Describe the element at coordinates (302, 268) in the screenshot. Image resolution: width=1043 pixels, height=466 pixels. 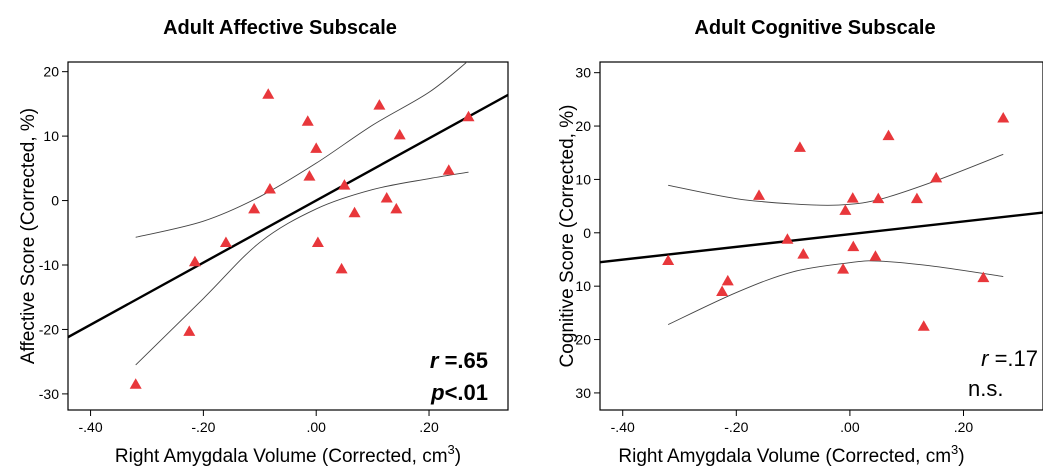
I see `confidence-band-lower` at that location.